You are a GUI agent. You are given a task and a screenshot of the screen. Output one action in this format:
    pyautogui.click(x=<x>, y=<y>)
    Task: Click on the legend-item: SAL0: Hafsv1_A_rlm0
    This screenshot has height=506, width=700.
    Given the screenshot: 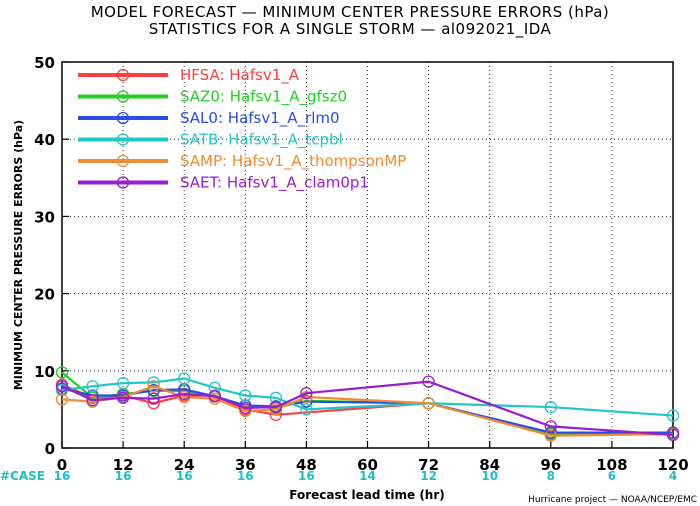 What is the action you would take?
    pyautogui.click(x=209, y=118)
    